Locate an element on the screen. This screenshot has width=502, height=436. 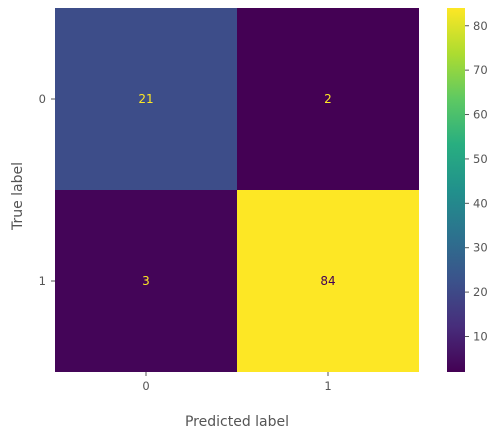
colorbar-tick-label: 30 is located at coordinates (480, 248).